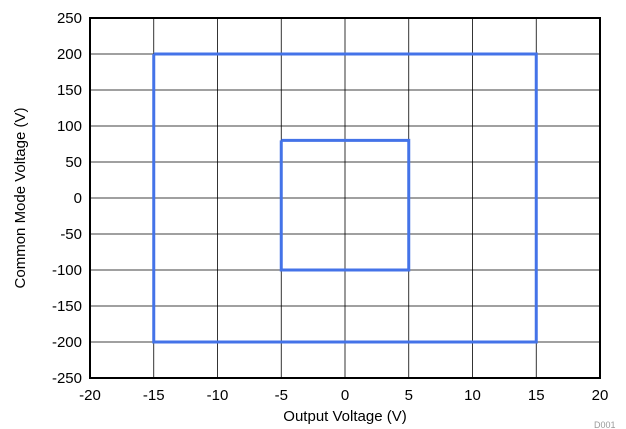 This screenshot has height=429, width=626. Describe the element at coordinates (600, 395) in the screenshot. I see `x-tick-label: 20` at that location.